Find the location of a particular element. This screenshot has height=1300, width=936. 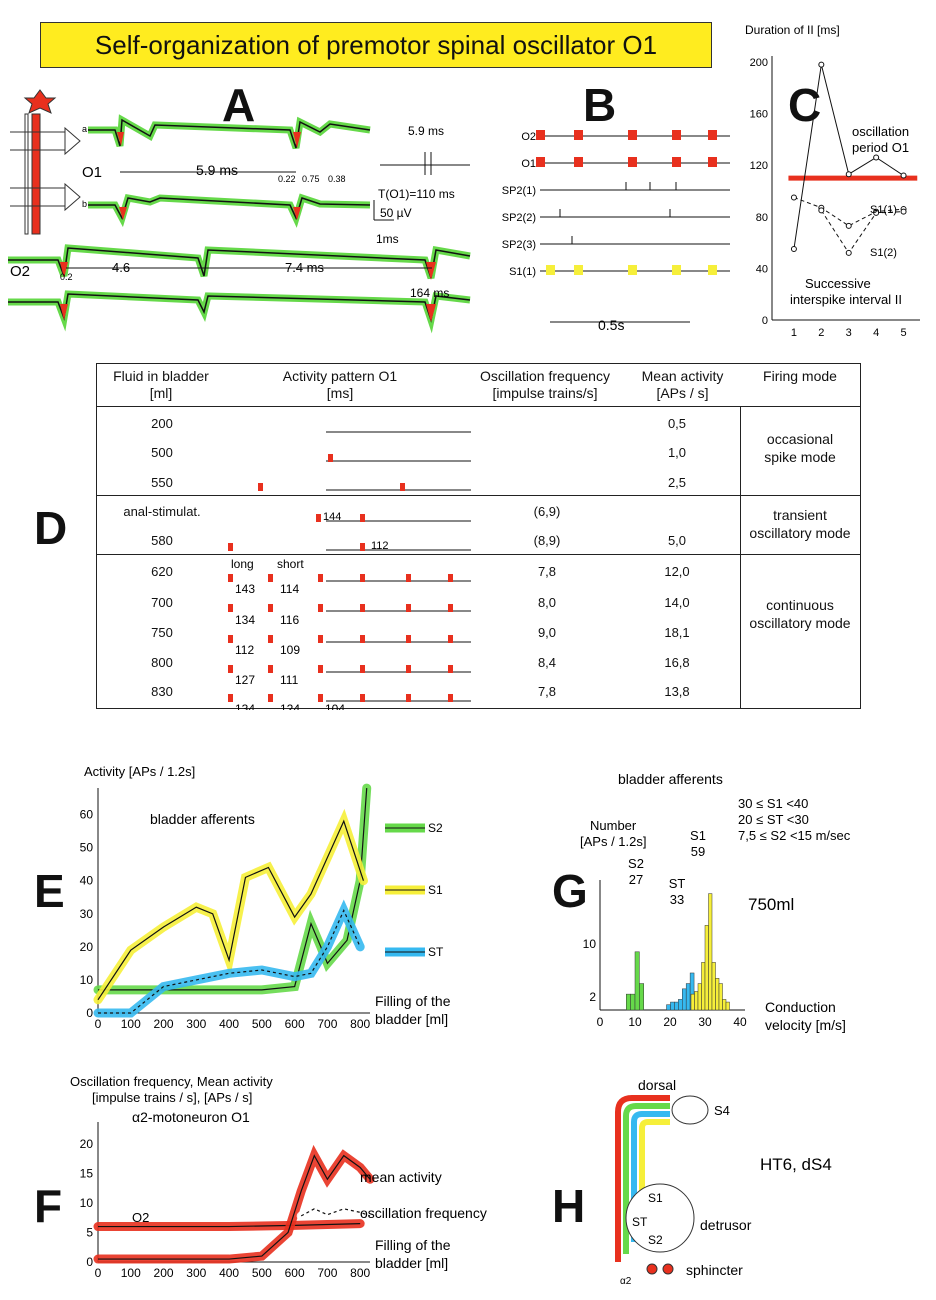

ytick: 30 is located at coordinates (87, 914).